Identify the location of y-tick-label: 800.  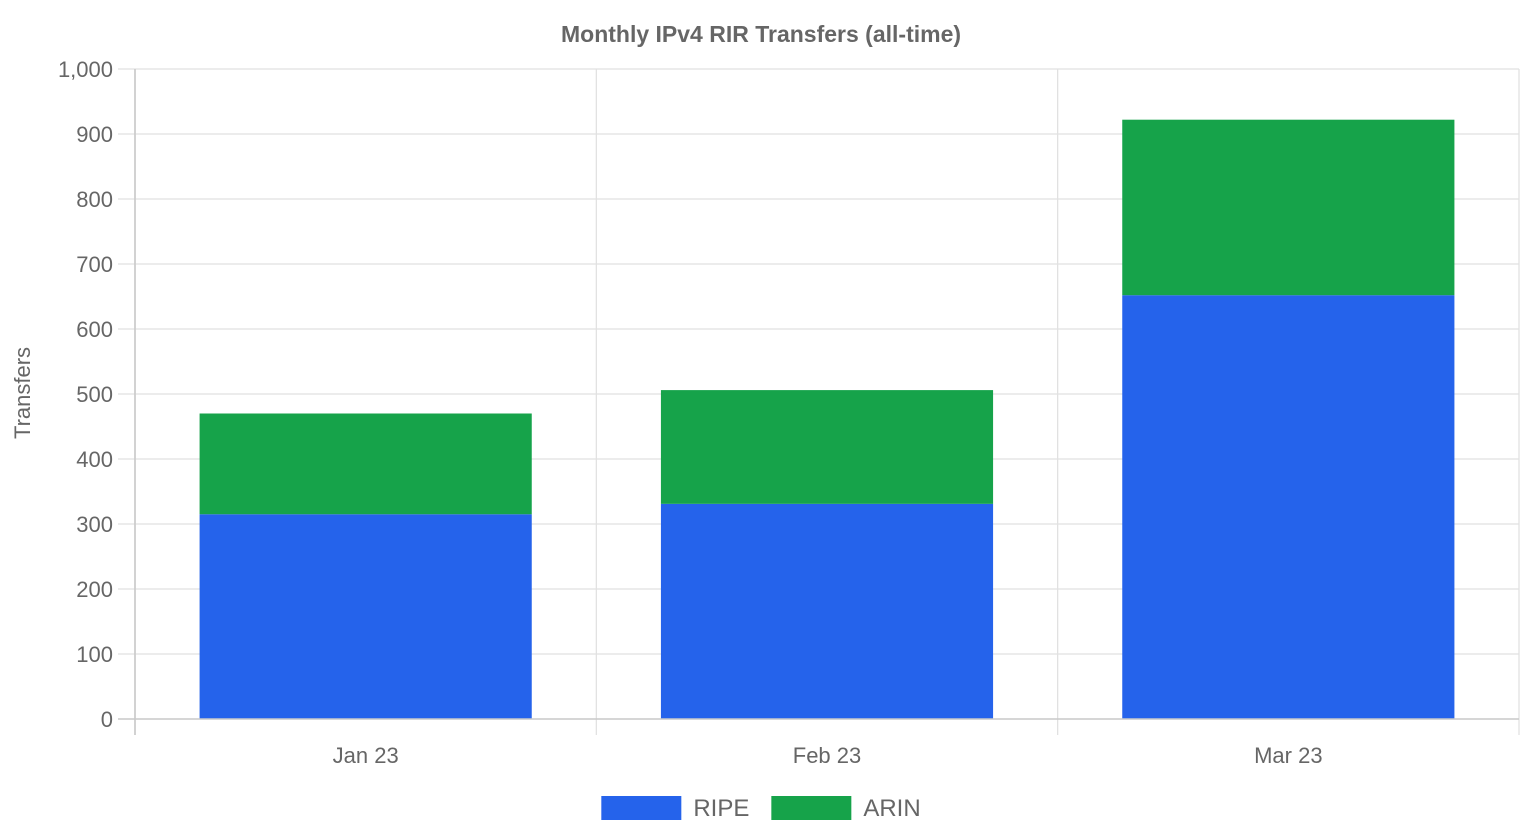
(94, 199).